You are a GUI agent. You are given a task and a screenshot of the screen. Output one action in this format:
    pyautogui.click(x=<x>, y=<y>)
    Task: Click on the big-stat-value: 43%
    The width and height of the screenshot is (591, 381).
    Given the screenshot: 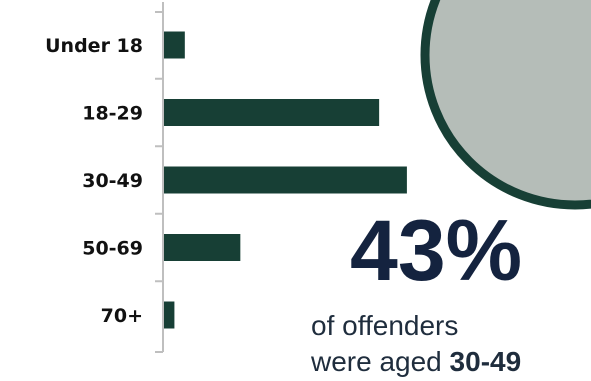 What is the action you would take?
    pyautogui.click(x=436, y=251)
    